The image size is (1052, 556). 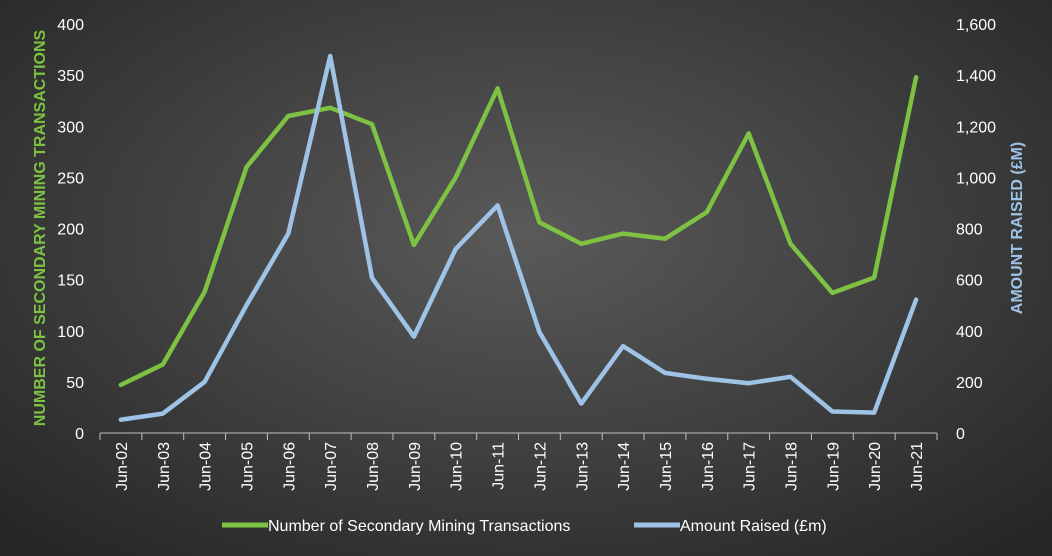 I want to click on x-tick-label: Jun-04, so click(x=206, y=466).